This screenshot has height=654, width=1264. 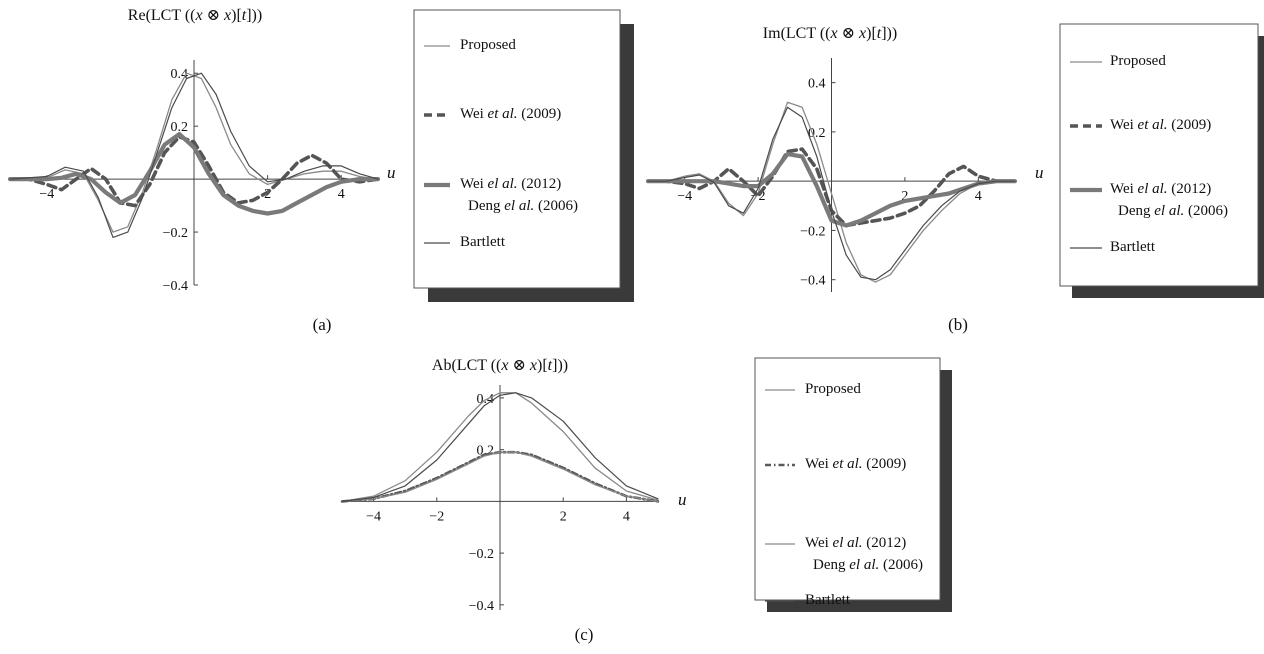 What do you see at coordinates (958, 324) in the screenshot?
I see `panel-caption-b: (b)` at bounding box center [958, 324].